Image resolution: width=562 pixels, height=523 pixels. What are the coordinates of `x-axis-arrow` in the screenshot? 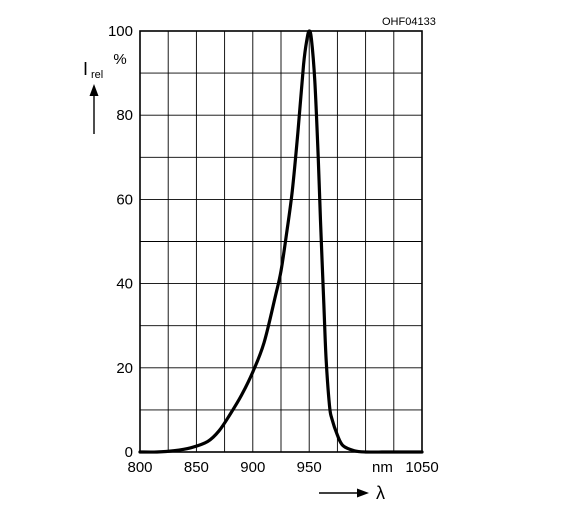 It's located at (344, 493).